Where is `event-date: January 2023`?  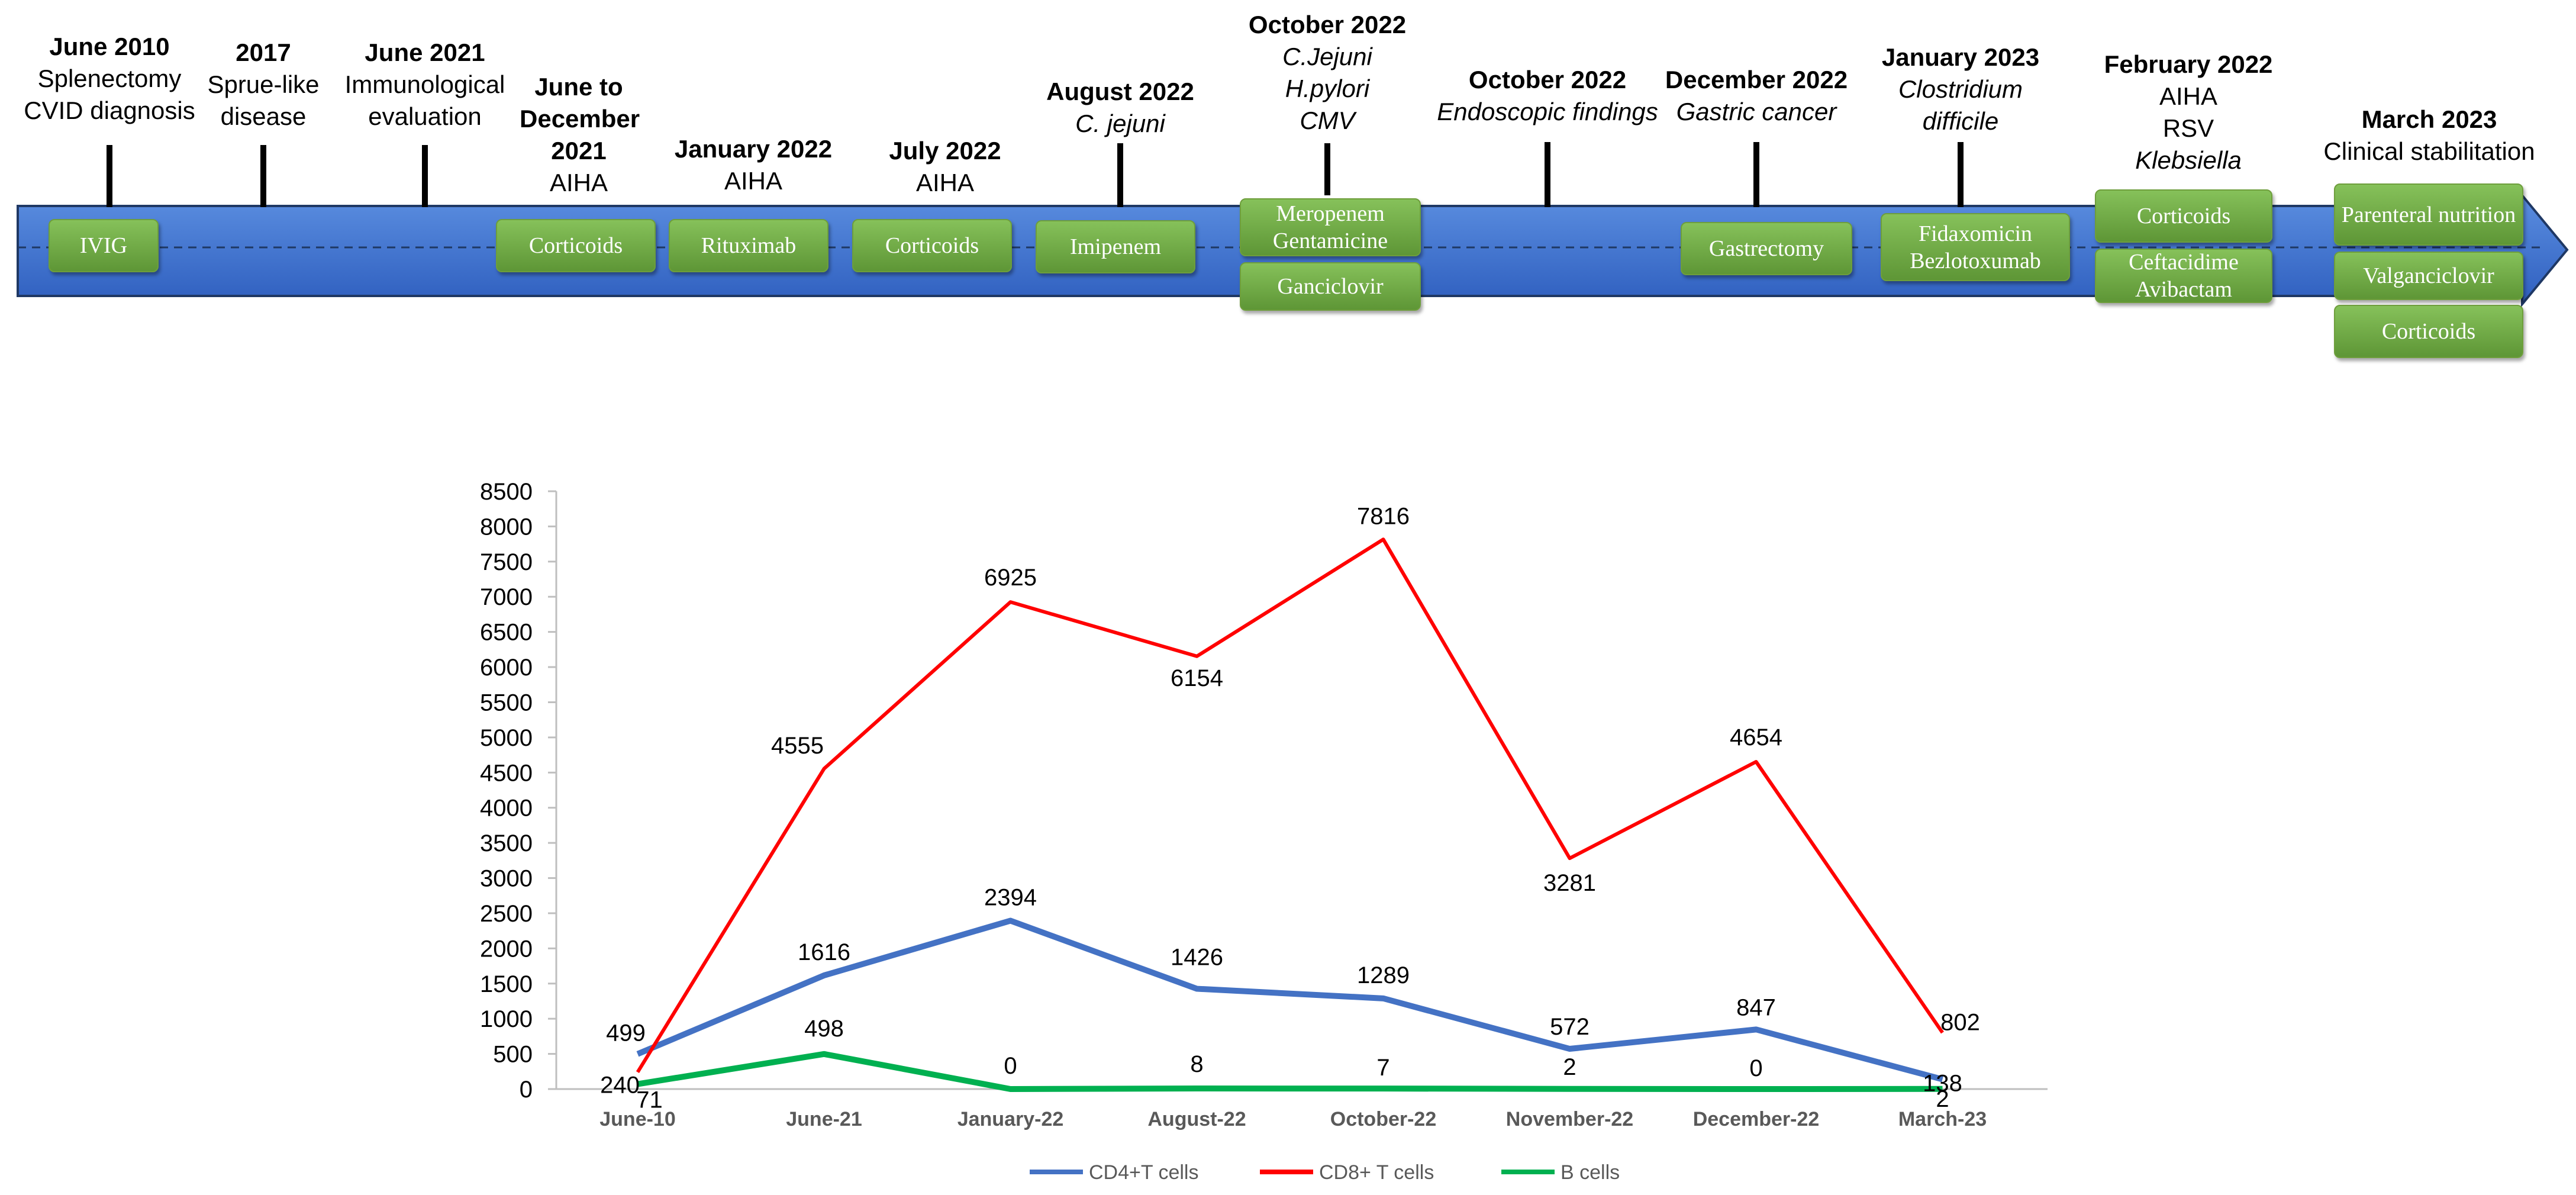
event-date: January 2023 is located at coordinates (1960, 57).